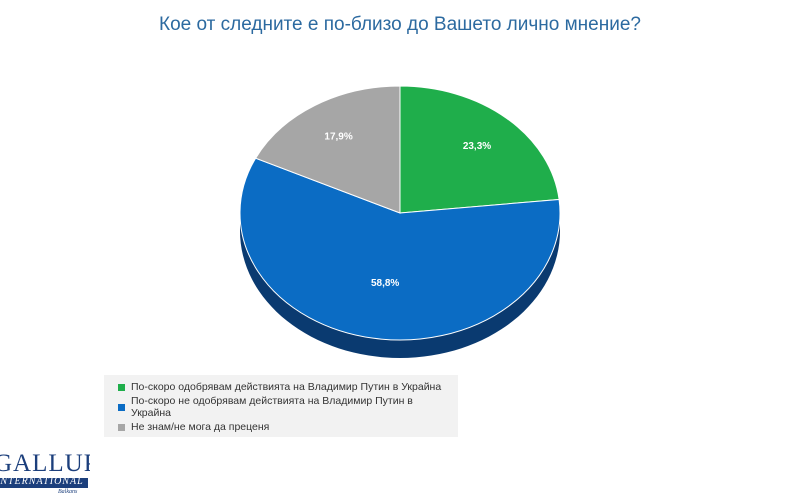  What do you see at coordinates (327, 149) in the screenshot?
I see `pie-slice-dont-know` at bounding box center [327, 149].